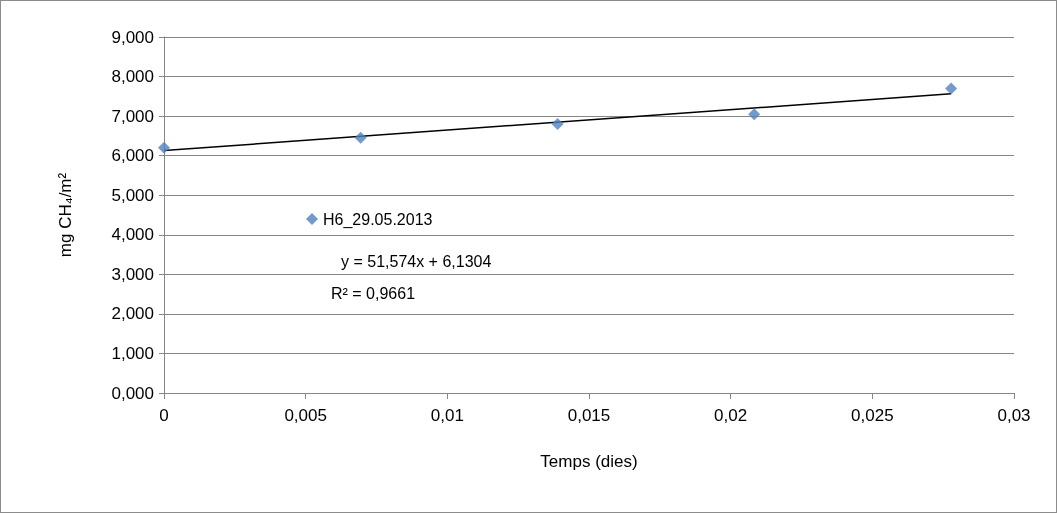  What do you see at coordinates (447, 415) in the screenshot?
I see `x-tick-label: 0,01` at bounding box center [447, 415].